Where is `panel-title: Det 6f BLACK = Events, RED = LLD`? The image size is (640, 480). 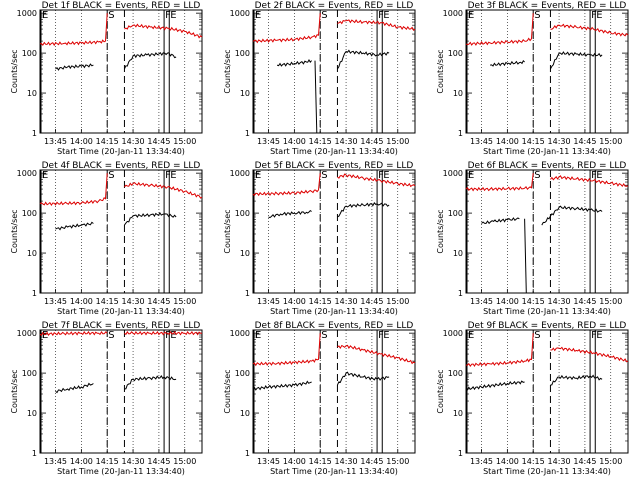 panel-title: Det 6f BLACK = Events, RED = LLD is located at coordinates (547, 166).